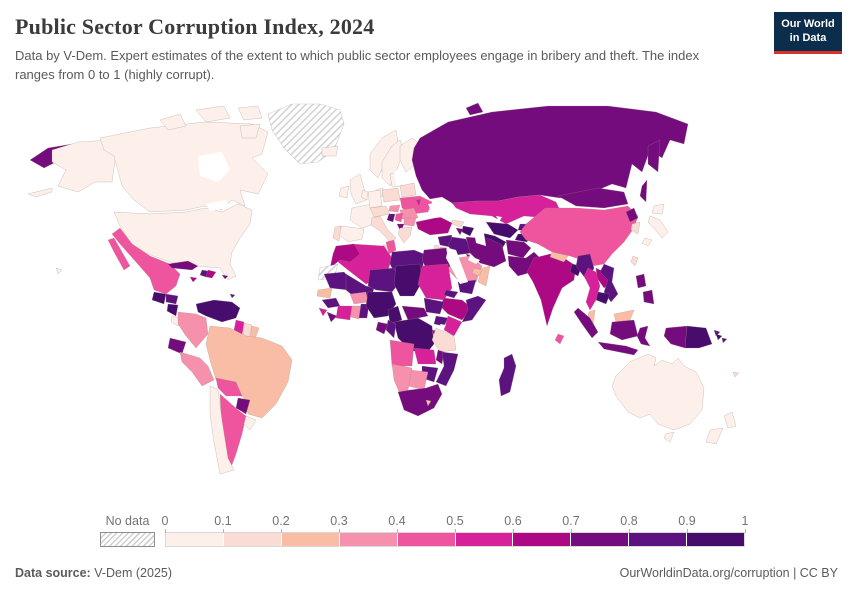 The height and width of the screenshot is (600, 850). What do you see at coordinates (211, 274) in the screenshot?
I see `country-dominican-republic` at bounding box center [211, 274].